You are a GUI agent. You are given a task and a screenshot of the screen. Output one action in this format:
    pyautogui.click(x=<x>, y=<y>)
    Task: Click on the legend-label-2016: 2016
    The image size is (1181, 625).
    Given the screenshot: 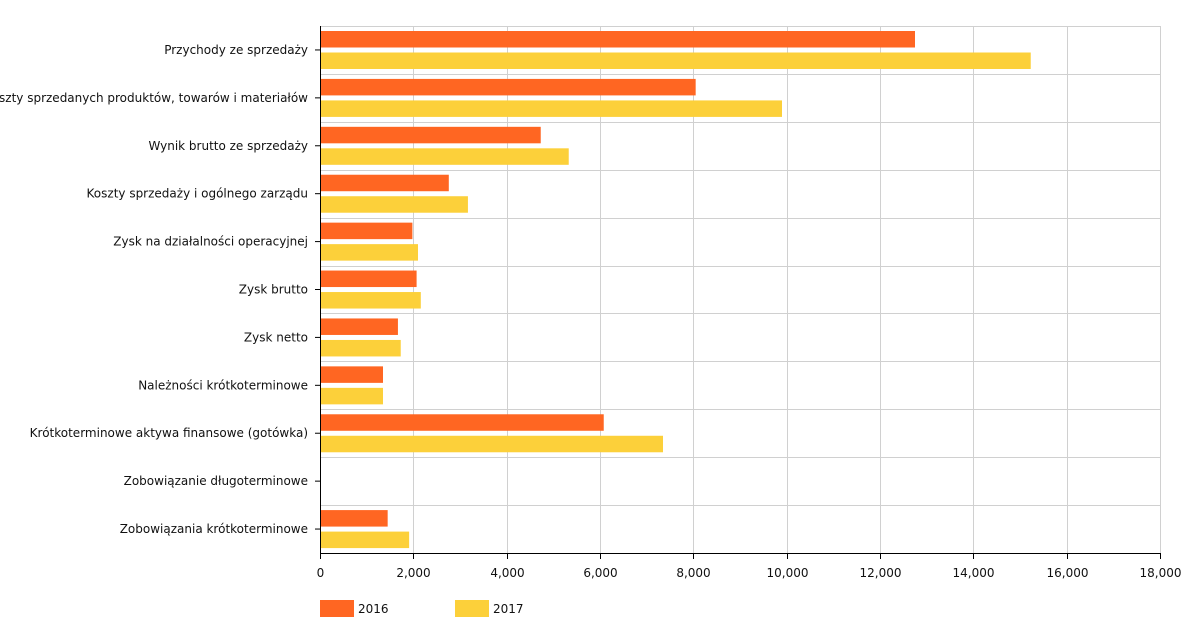 What is the action you would take?
    pyautogui.click(x=373, y=609)
    